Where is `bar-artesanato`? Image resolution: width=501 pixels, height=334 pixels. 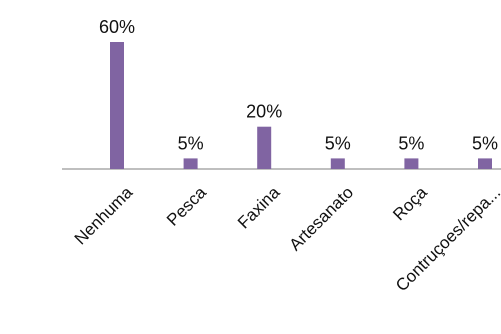 bar-artesanato is located at coordinates (337, 163).